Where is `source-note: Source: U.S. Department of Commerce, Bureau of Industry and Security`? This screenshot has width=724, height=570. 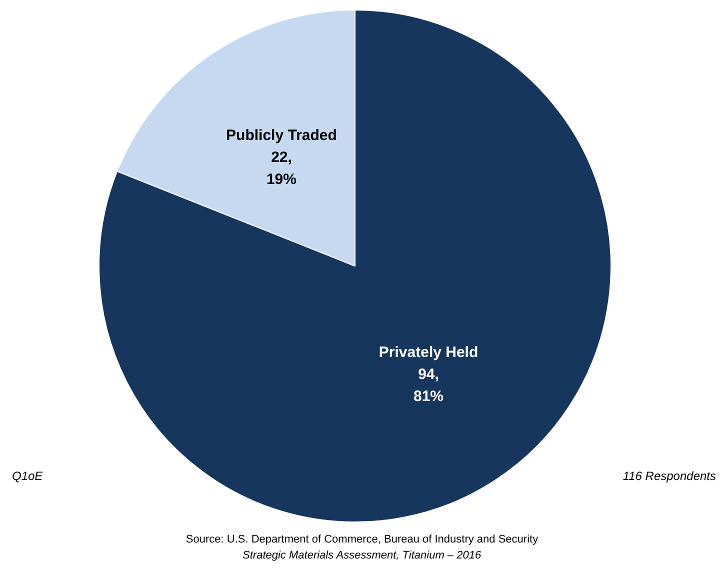
source-note: Source: U.S. Department of Commerce, Bureau of Industry and Security is located at coordinates (362, 540).